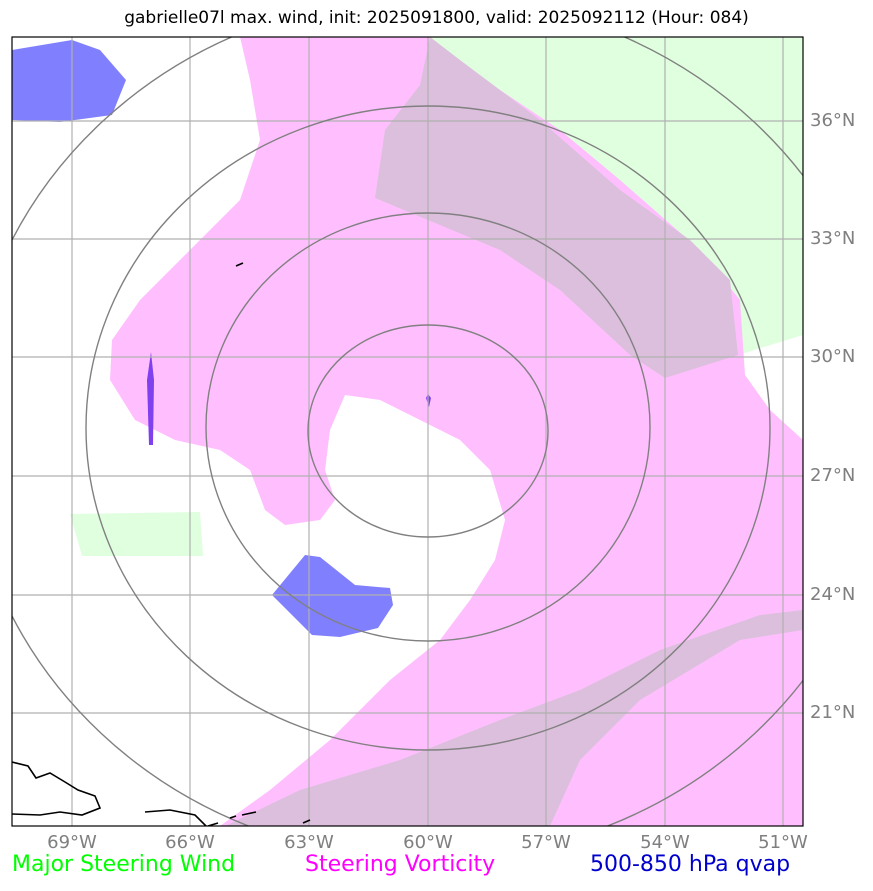  What do you see at coordinates (72, 842) in the screenshot?
I see `lon-label-69w: 69°W` at bounding box center [72, 842].